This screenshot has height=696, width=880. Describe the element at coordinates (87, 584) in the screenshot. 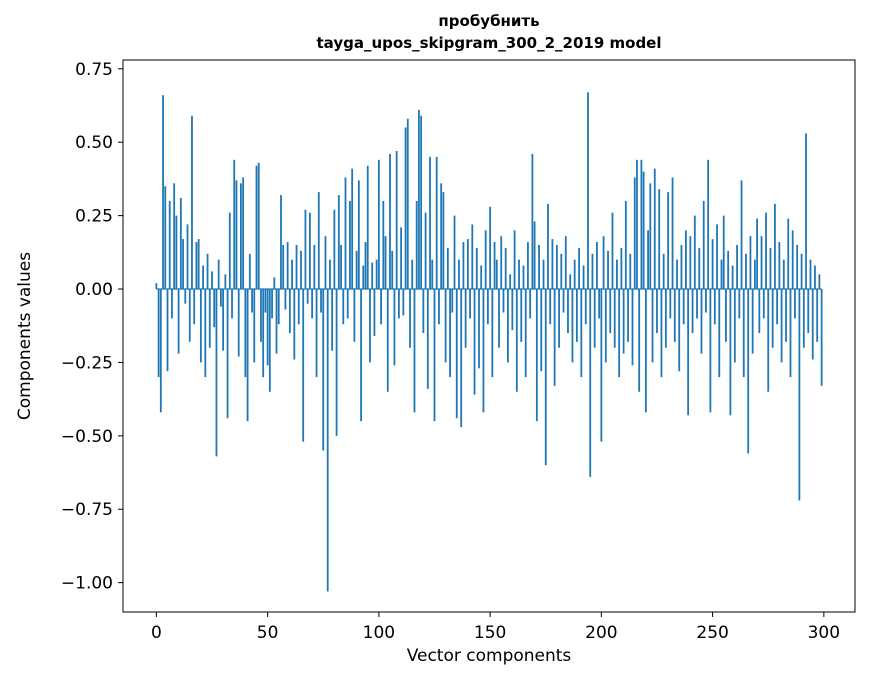

I see `y-tick-label: −1.00` at that location.